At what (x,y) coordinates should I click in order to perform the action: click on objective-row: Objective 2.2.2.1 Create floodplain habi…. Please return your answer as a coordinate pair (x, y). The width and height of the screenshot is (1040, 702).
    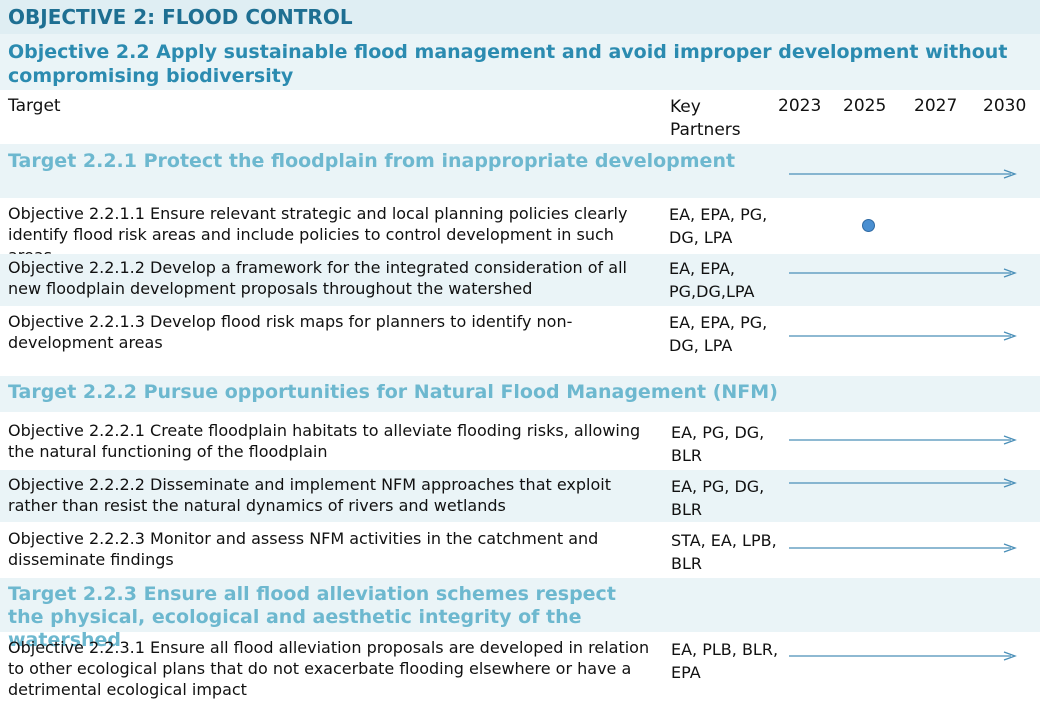
    Looking at the image, I should click on (520, 442).